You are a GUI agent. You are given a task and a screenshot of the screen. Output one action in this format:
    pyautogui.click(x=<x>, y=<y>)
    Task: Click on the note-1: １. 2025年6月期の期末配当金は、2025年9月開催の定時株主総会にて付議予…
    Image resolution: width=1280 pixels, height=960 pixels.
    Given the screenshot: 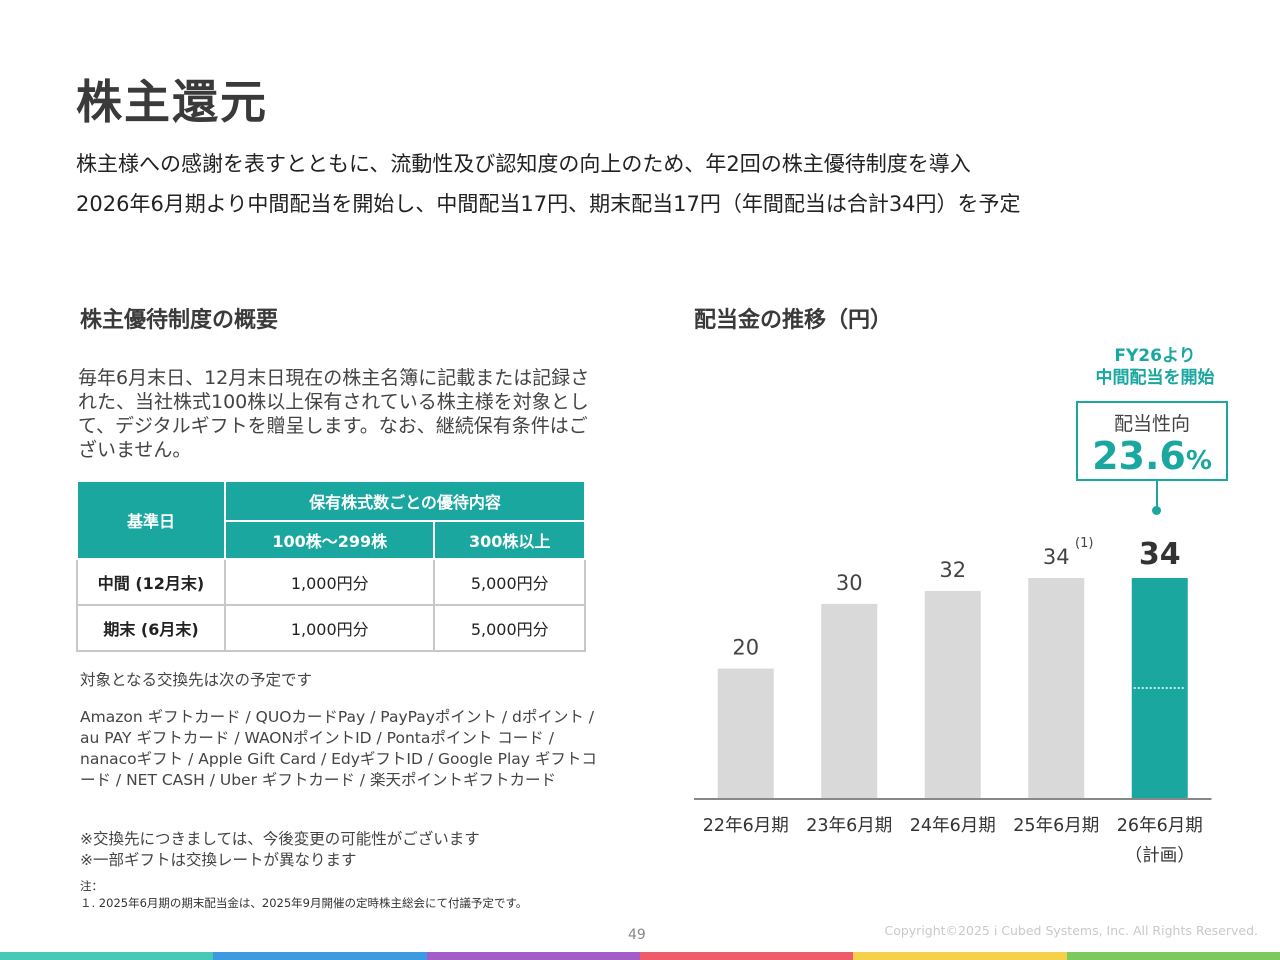 What is the action you would take?
    pyautogui.click(x=304, y=903)
    